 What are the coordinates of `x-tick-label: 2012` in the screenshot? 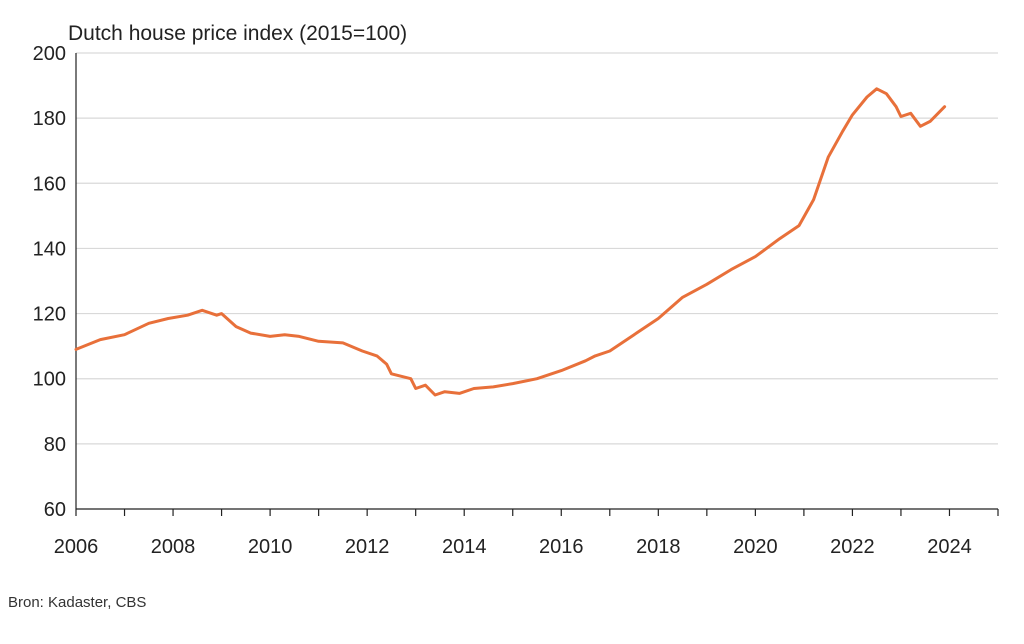 It's located at (367, 547).